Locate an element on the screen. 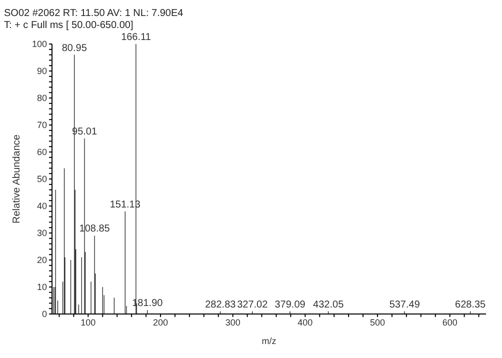 The width and height of the screenshot is (502, 358). y-tick-label: 20 is located at coordinates (41, 260).